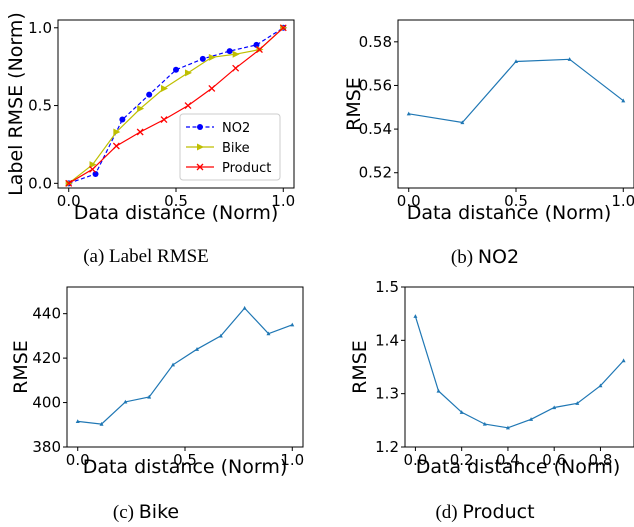 This screenshot has height=527, width=634. What do you see at coordinates (485, 257) in the screenshot?
I see `caption-b: (b) NO2` at bounding box center [485, 257].